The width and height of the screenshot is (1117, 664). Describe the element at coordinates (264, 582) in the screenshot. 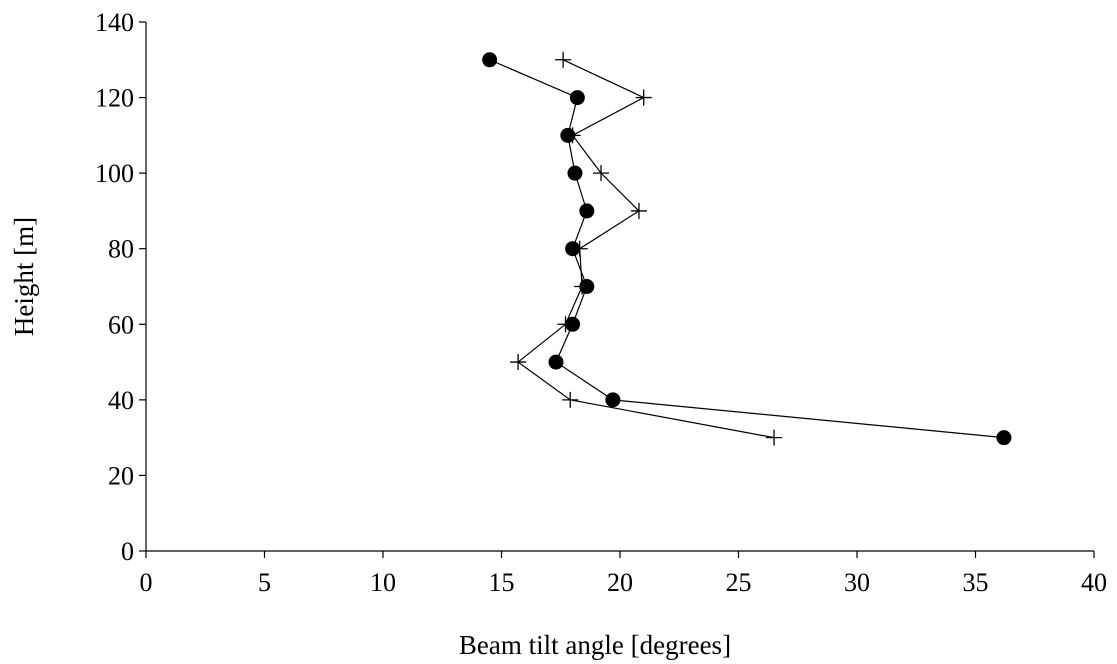

I see `x-tick-label: 5` at that location.